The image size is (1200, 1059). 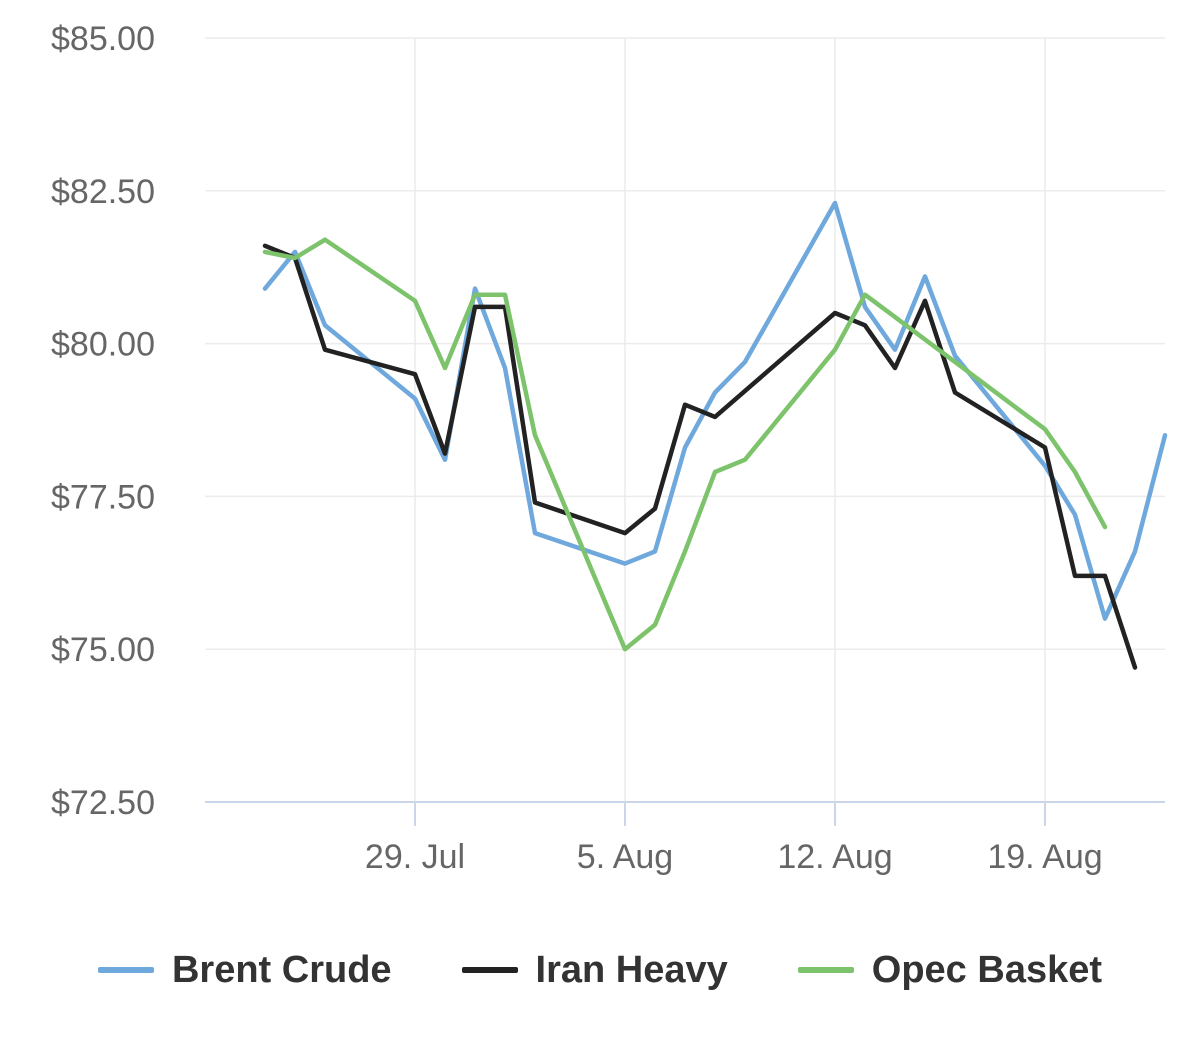 I want to click on y-tick-label: $77.50, so click(x=103, y=497).